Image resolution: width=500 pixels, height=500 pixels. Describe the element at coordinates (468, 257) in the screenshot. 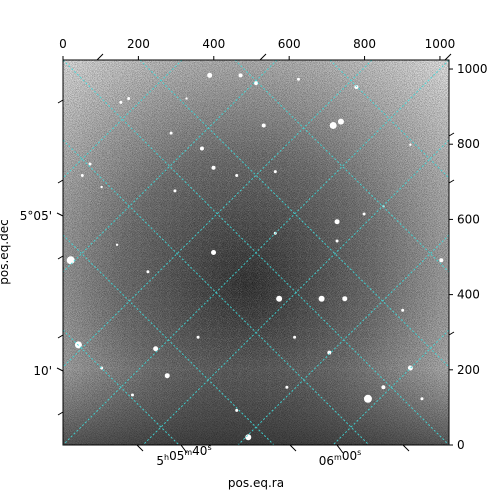

I see `right-pixel-axis: 0 200 400 600 800 1000` at that location.